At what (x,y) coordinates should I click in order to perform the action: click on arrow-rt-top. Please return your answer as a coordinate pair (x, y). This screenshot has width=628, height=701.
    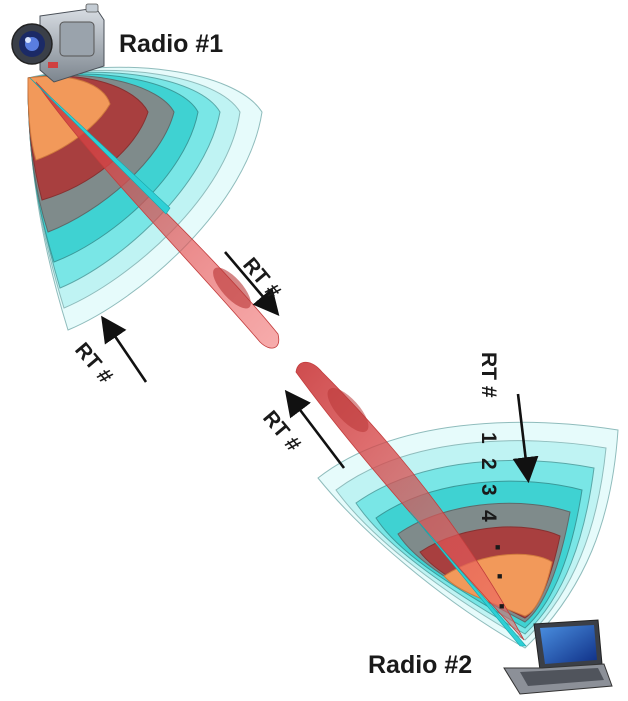
    Looking at the image, I should click on (252, 283).